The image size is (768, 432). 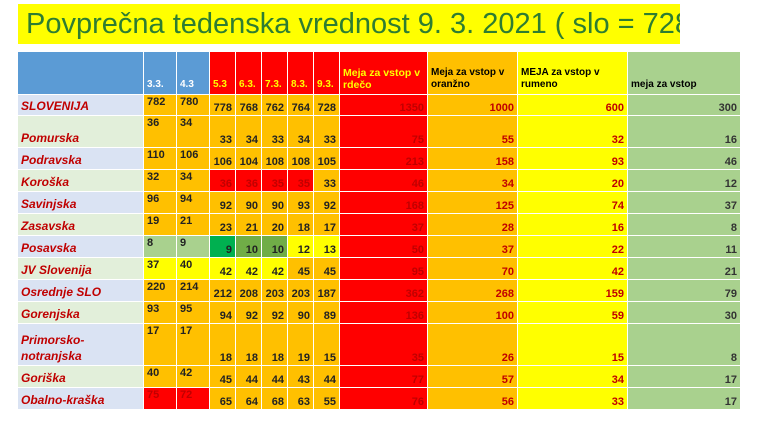 I want to click on daily-value: 208, so click(x=248, y=290).